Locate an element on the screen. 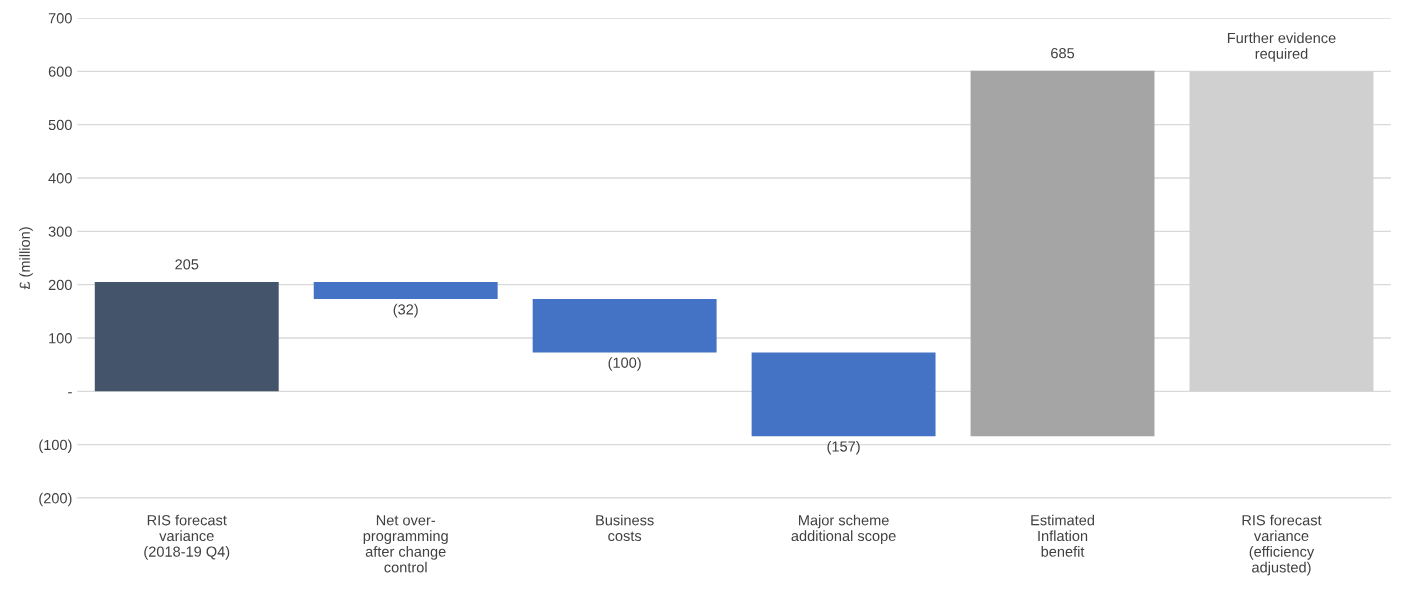  data-label: 205 is located at coordinates (187, 264).